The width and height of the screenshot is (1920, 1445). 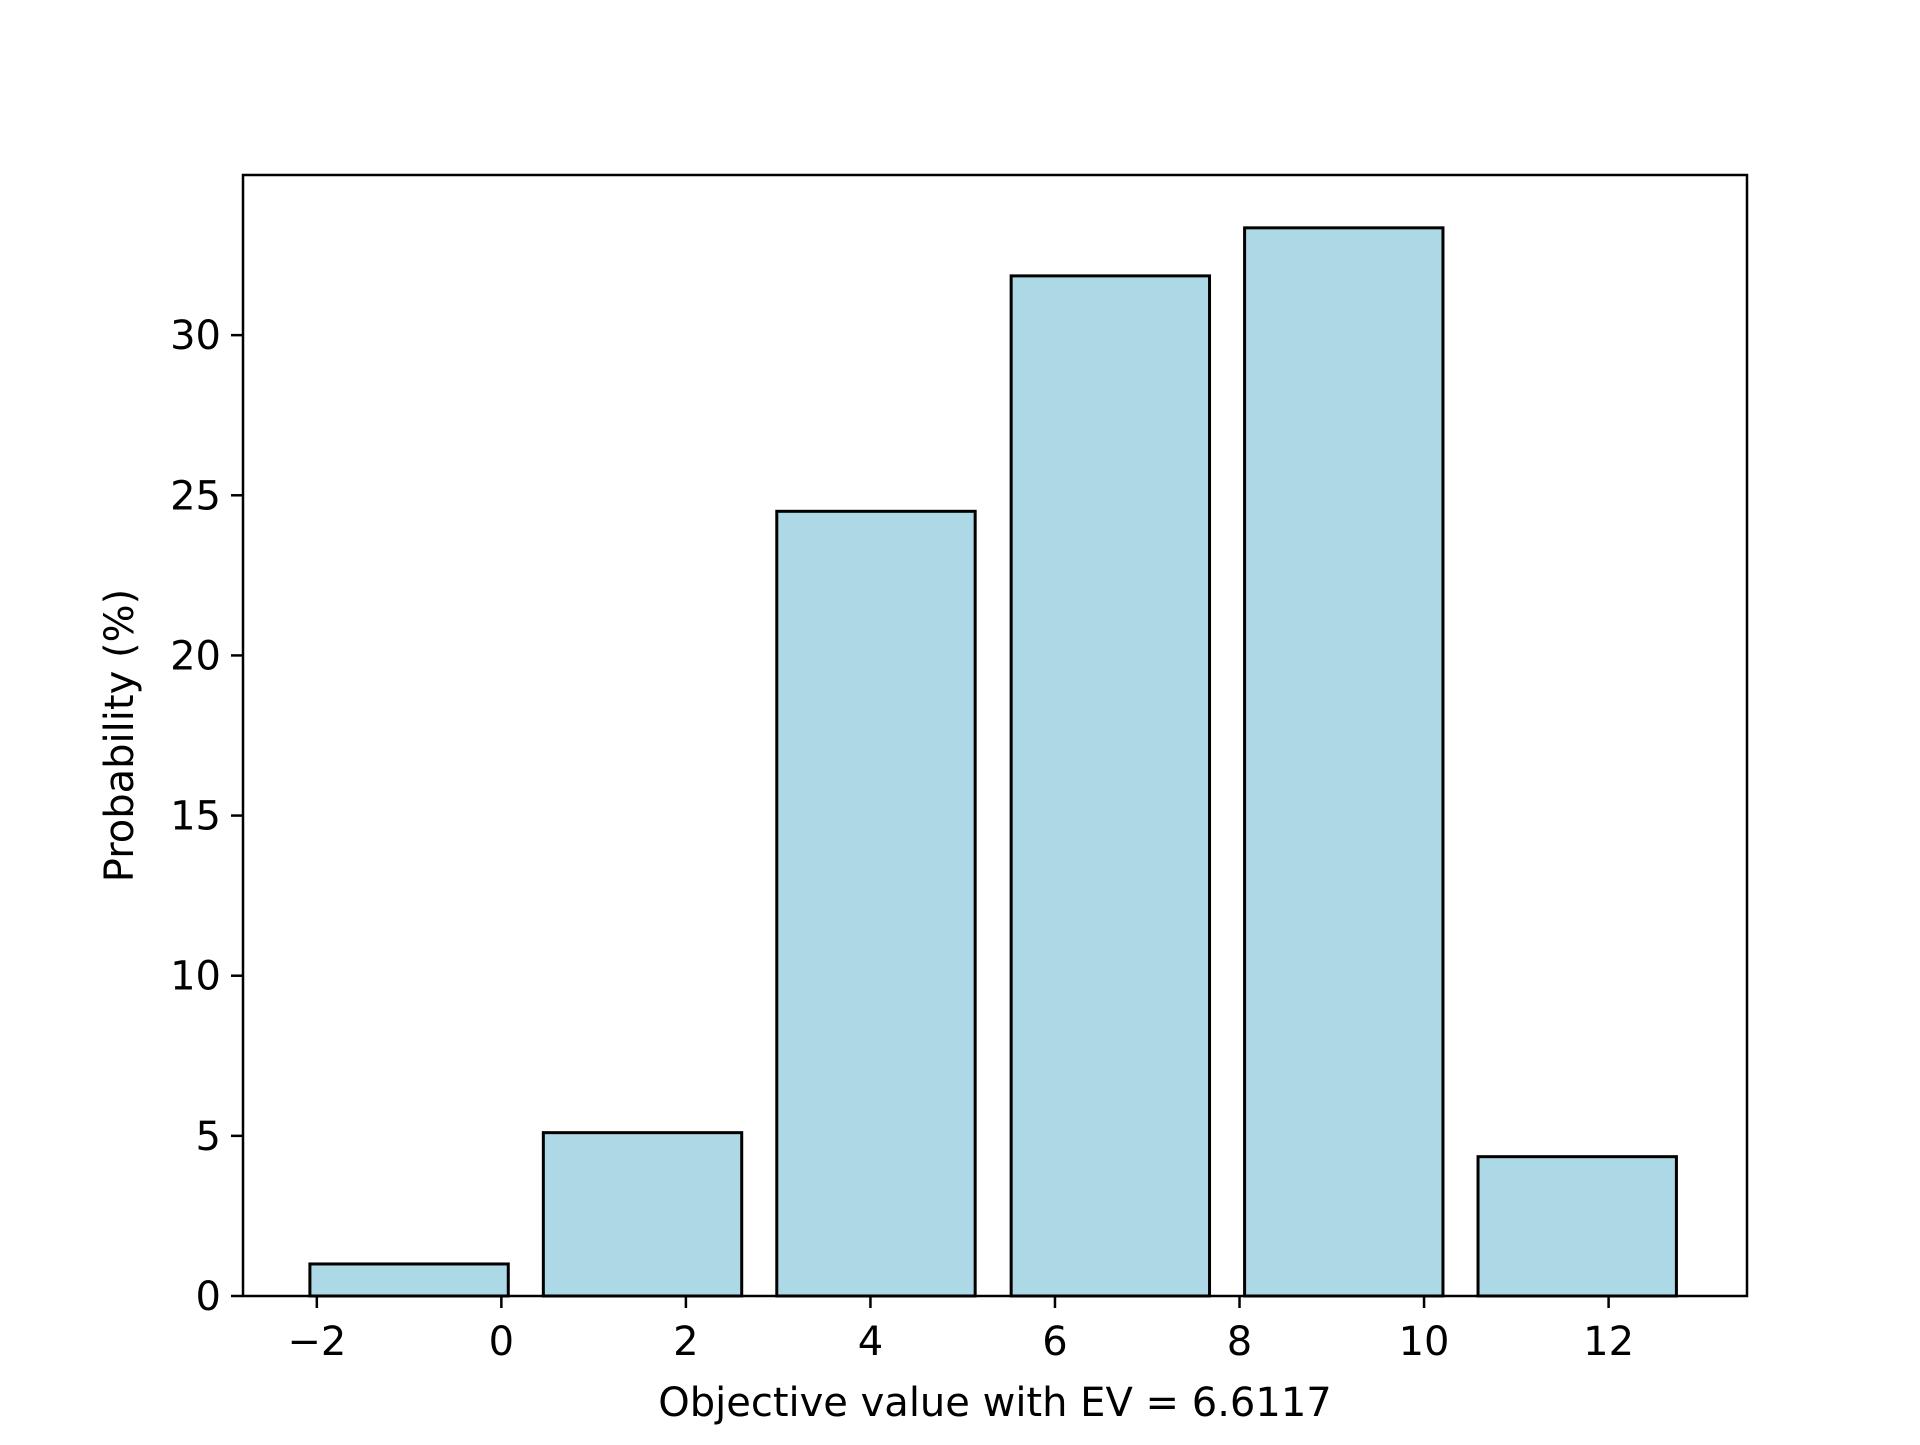 What do you see at coordinates (195, 977) in the screenshot?
I see `y-tick-label: 10` at bounding box center [195, 977].